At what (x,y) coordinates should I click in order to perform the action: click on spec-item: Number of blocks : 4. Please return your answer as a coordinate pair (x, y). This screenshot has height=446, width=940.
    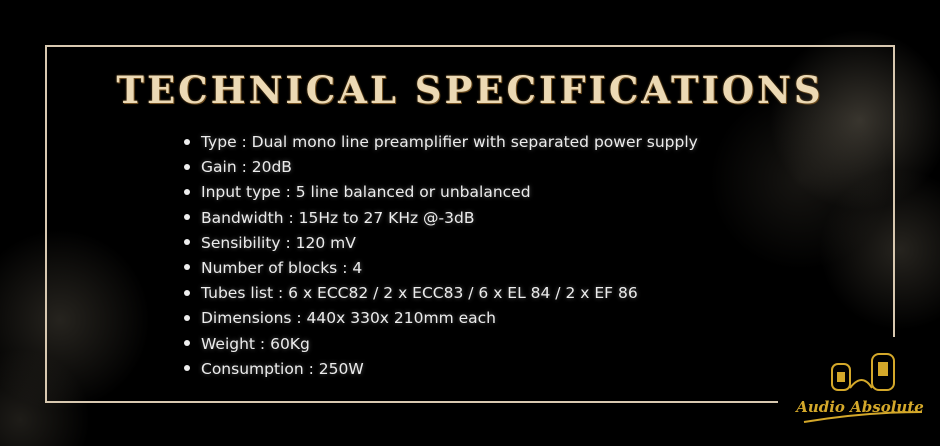
    Looking at the image, I should click on (441, 268).